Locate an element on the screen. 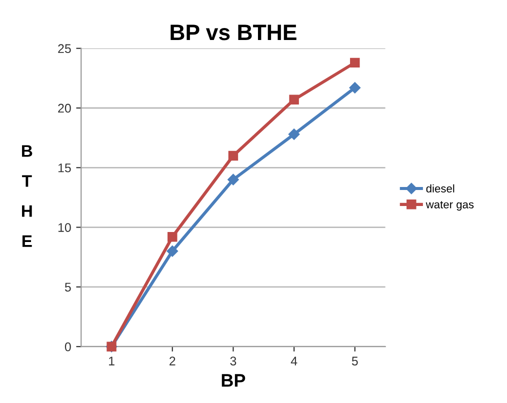 The image size is (507, 403). x-tick-label: 5 is located at coordinates (355, 361).